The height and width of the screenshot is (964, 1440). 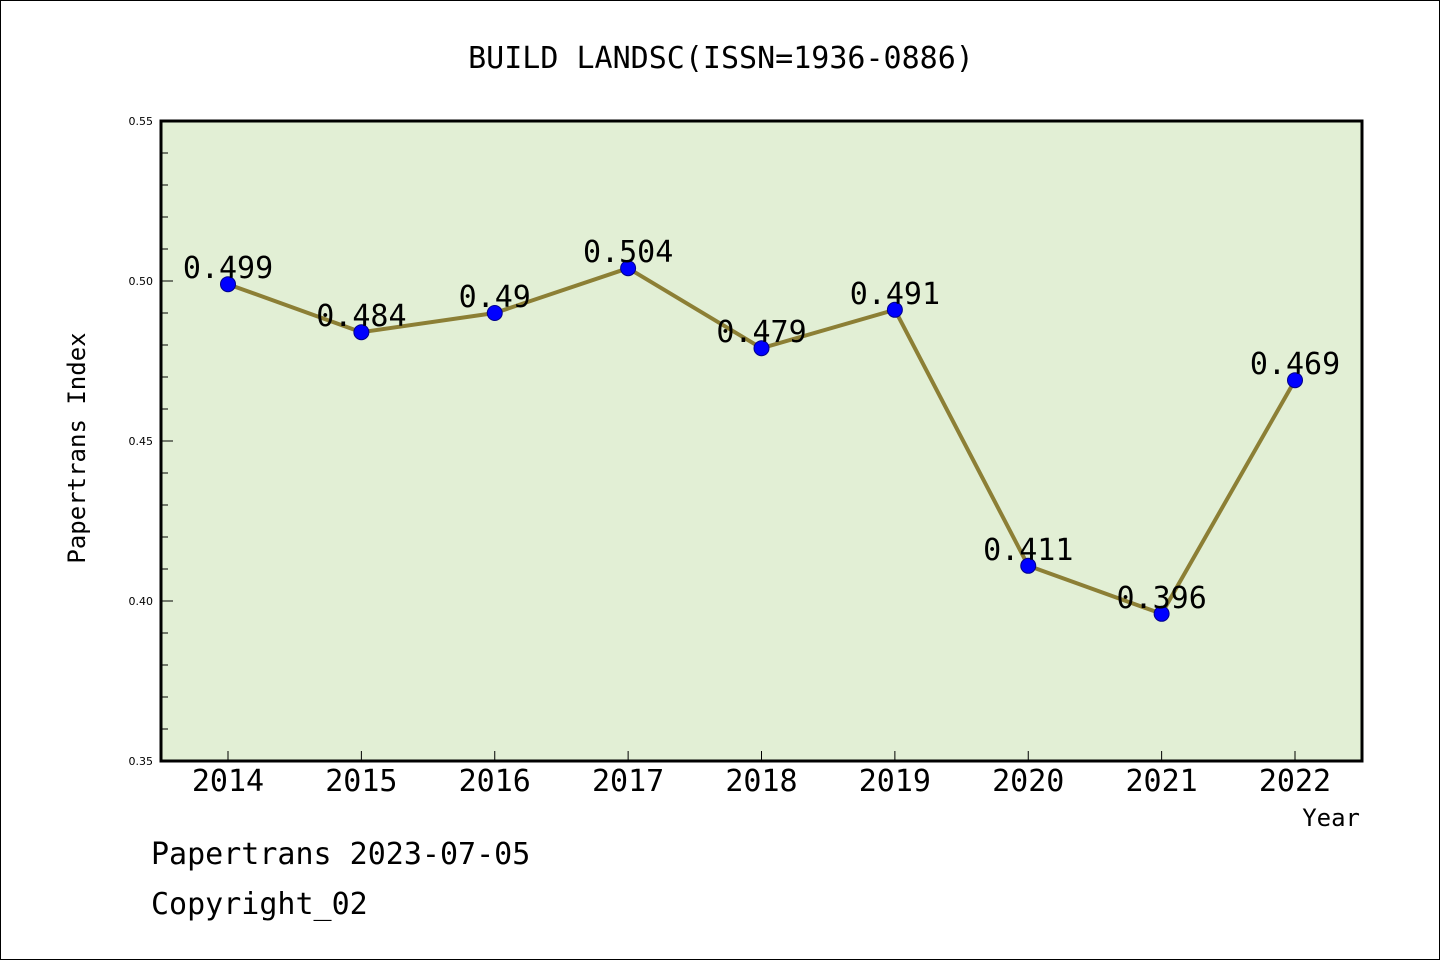 I want to click on chart-title: BUILD LANDSC(ISSN=1936-0886), so click(x=721, y=58).